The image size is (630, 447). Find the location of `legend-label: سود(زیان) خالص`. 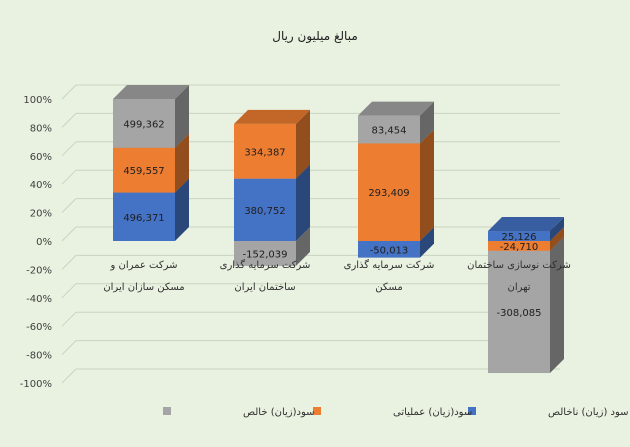

legend-label: سود(زیان) خالص is located at coordinates (279, 412).